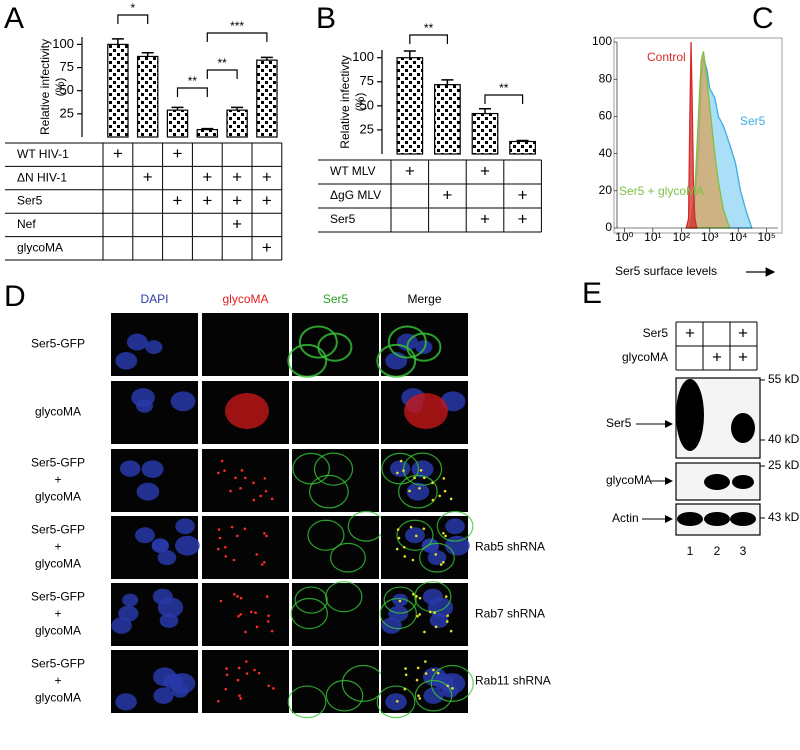 The width and height of the screenshot is (800, 750). What do you see at coordinates (666, 271) in the screenshot?
I see `x-axis-label: Ser5 surface levels` at bounding box center [666, 271].